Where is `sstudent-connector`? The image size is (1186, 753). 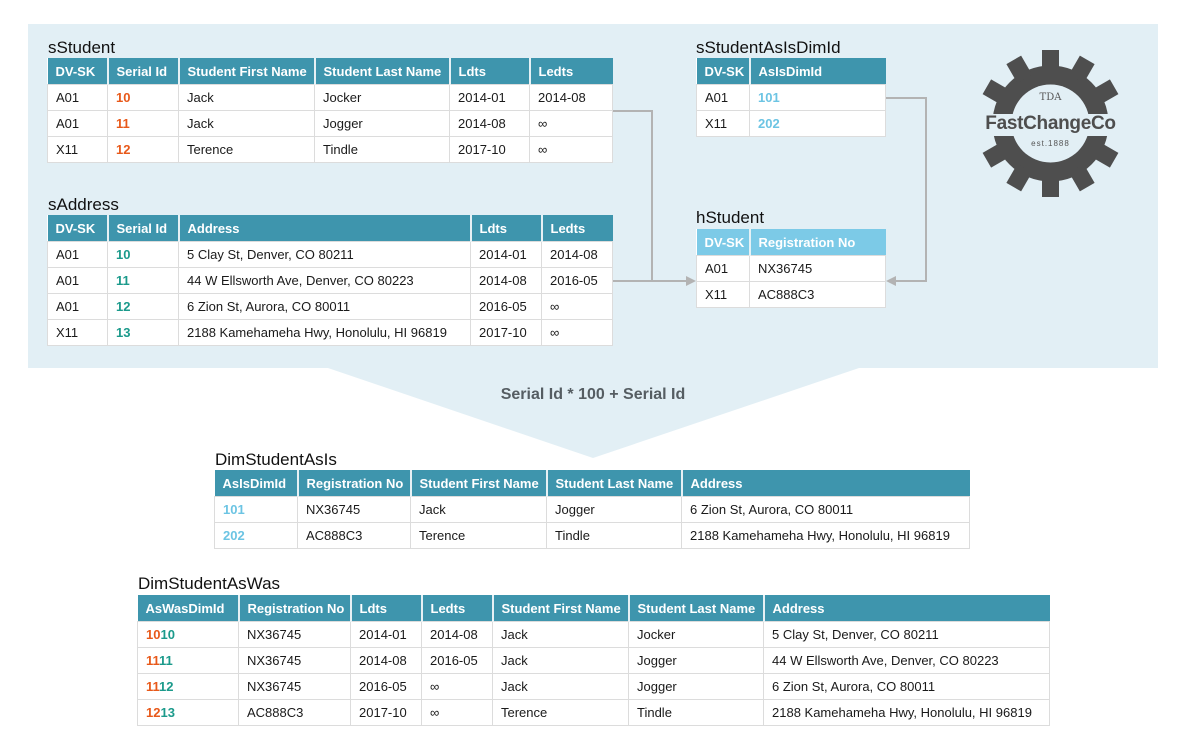
sstudent-connector is located at coordinates (632, 195).